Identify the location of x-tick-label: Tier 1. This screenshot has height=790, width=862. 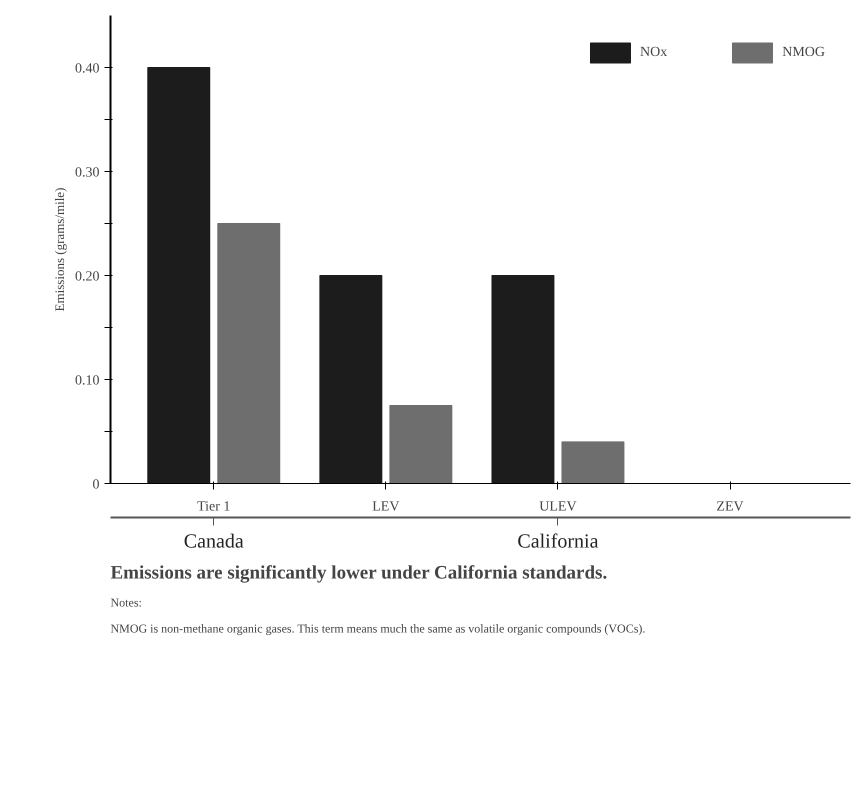
(213, 507).